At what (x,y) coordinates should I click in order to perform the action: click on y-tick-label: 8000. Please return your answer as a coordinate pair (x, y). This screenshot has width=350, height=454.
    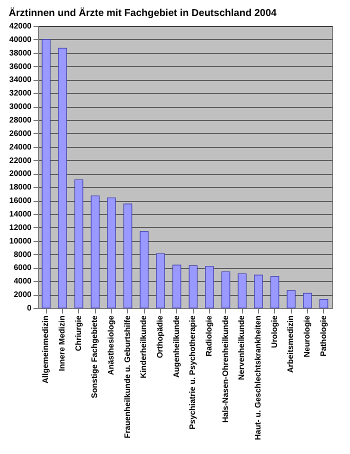
    Looking at the image, I should click on (23, 254).